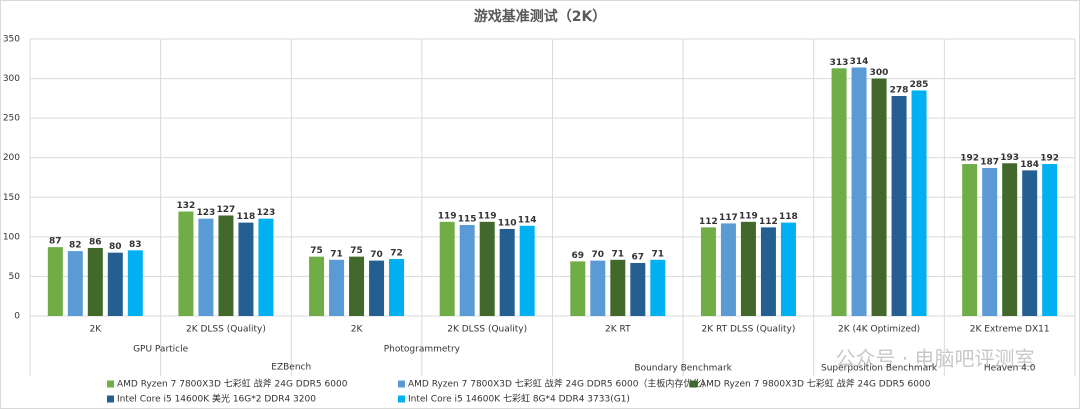  Describe the element at coordinates (161, 350) in the screenshot. I see `group-label: GPU Particle` at that location.